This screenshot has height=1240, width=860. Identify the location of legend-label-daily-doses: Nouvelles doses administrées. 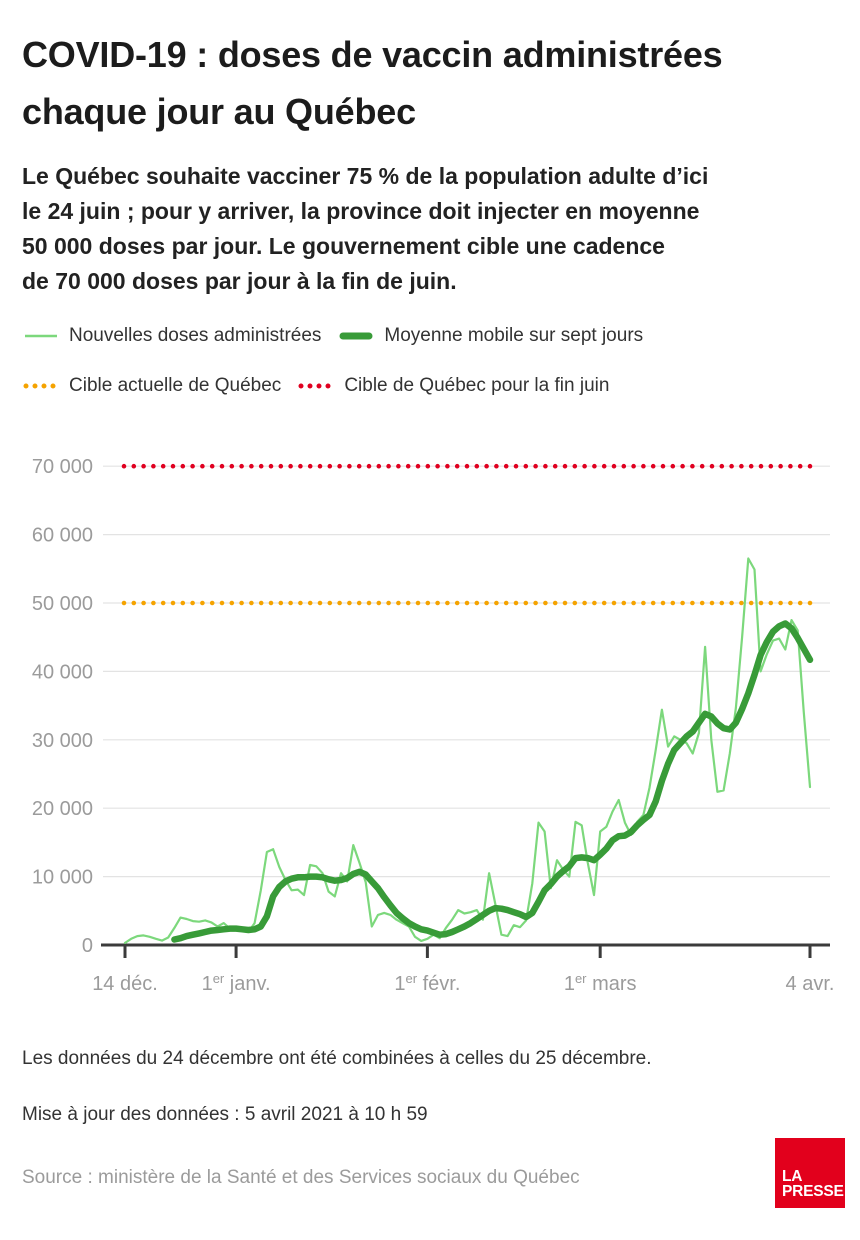
(195, 335).